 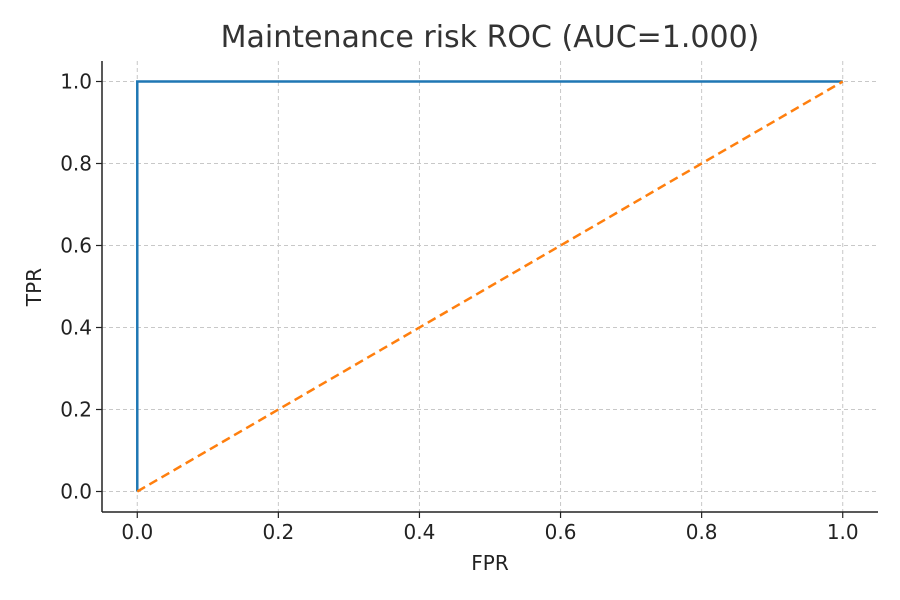 What do you see at coordinates (490, 563) in the screenshot?
I see `x-axis-label: FPR` at bounding box center [490, 563].